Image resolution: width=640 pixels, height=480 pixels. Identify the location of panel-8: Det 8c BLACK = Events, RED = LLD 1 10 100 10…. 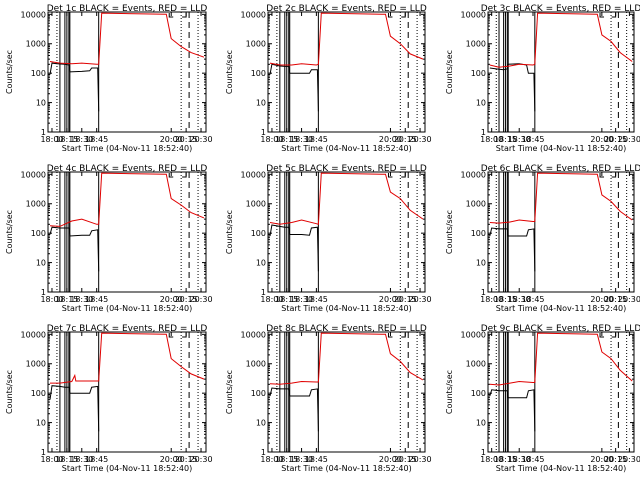
(328, 398).